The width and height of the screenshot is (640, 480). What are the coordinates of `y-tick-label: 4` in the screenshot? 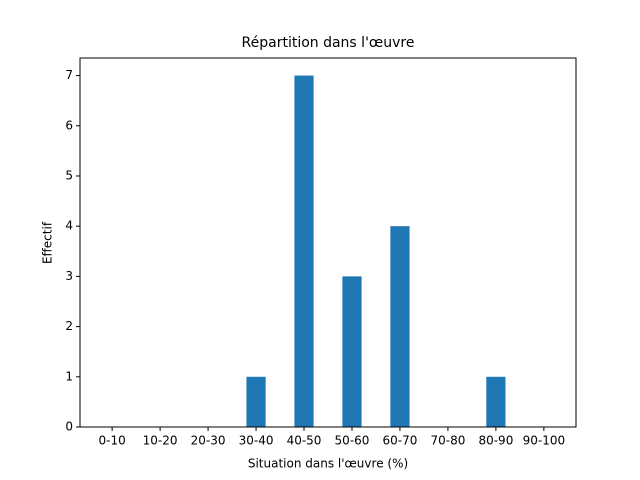 It's located at (69, 226).